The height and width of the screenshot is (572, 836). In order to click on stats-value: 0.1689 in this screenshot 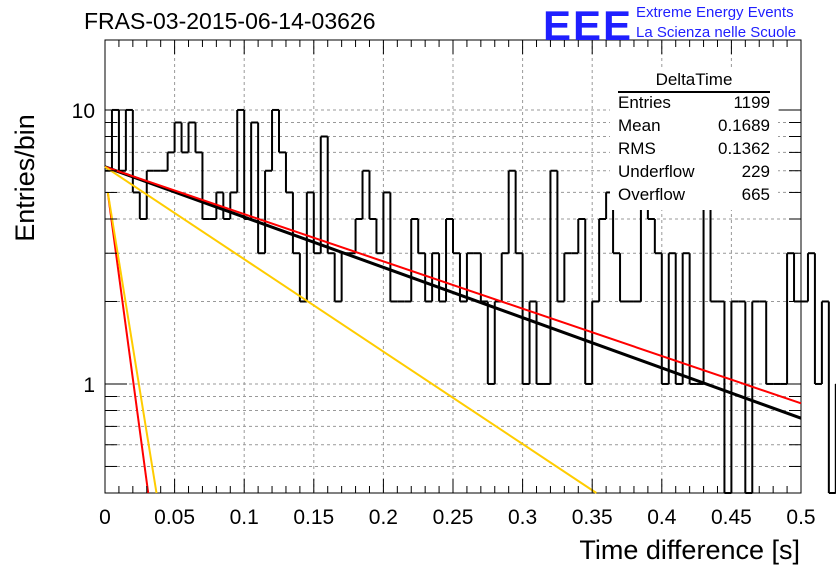, I will do `click(744, 125)`.